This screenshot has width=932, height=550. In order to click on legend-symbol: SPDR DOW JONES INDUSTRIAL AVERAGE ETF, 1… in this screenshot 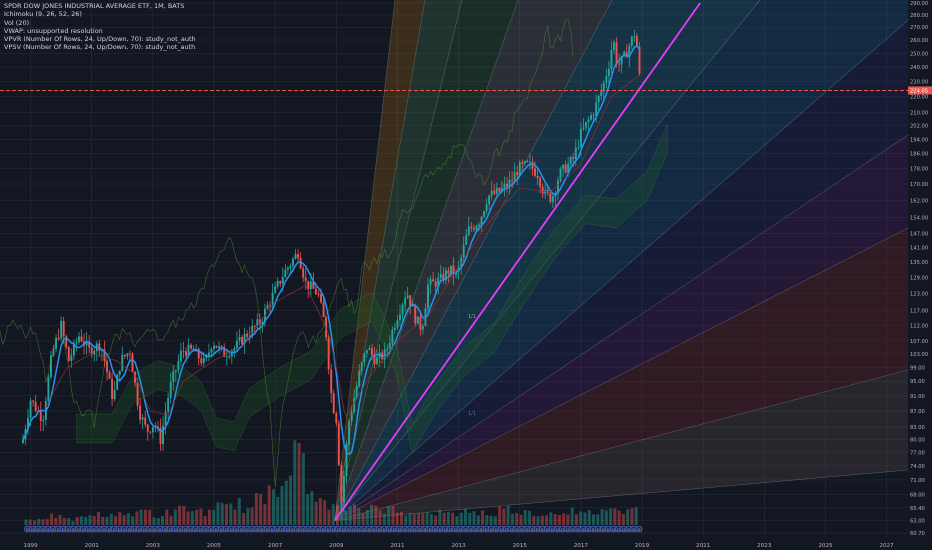, I will do `click(94, 6)`.